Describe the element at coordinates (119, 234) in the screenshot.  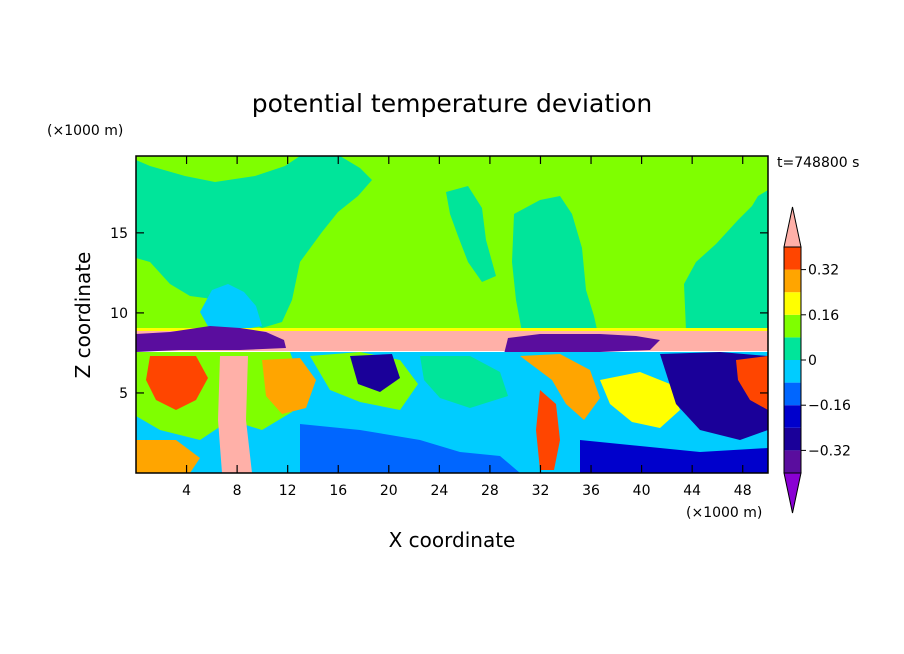
I see `y-tick-label: 15` at that location.